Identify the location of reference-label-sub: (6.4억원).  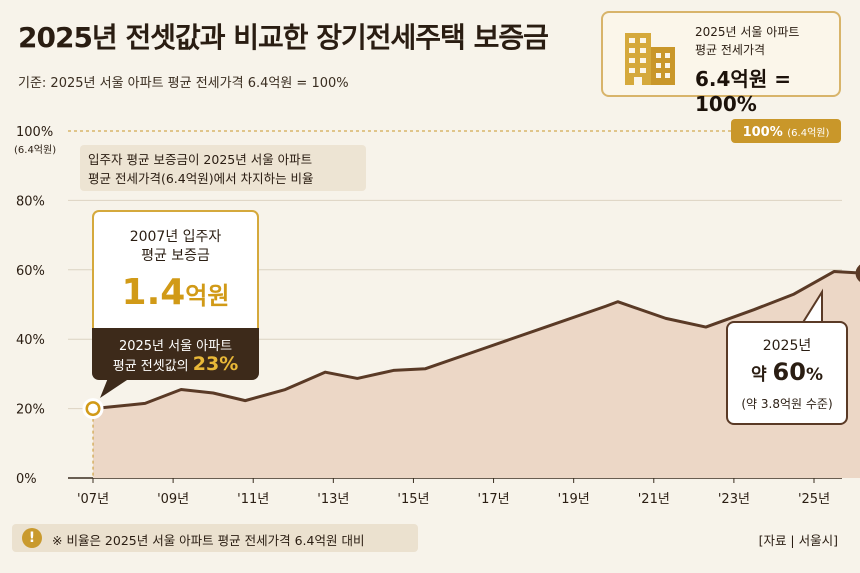
(808, 133).